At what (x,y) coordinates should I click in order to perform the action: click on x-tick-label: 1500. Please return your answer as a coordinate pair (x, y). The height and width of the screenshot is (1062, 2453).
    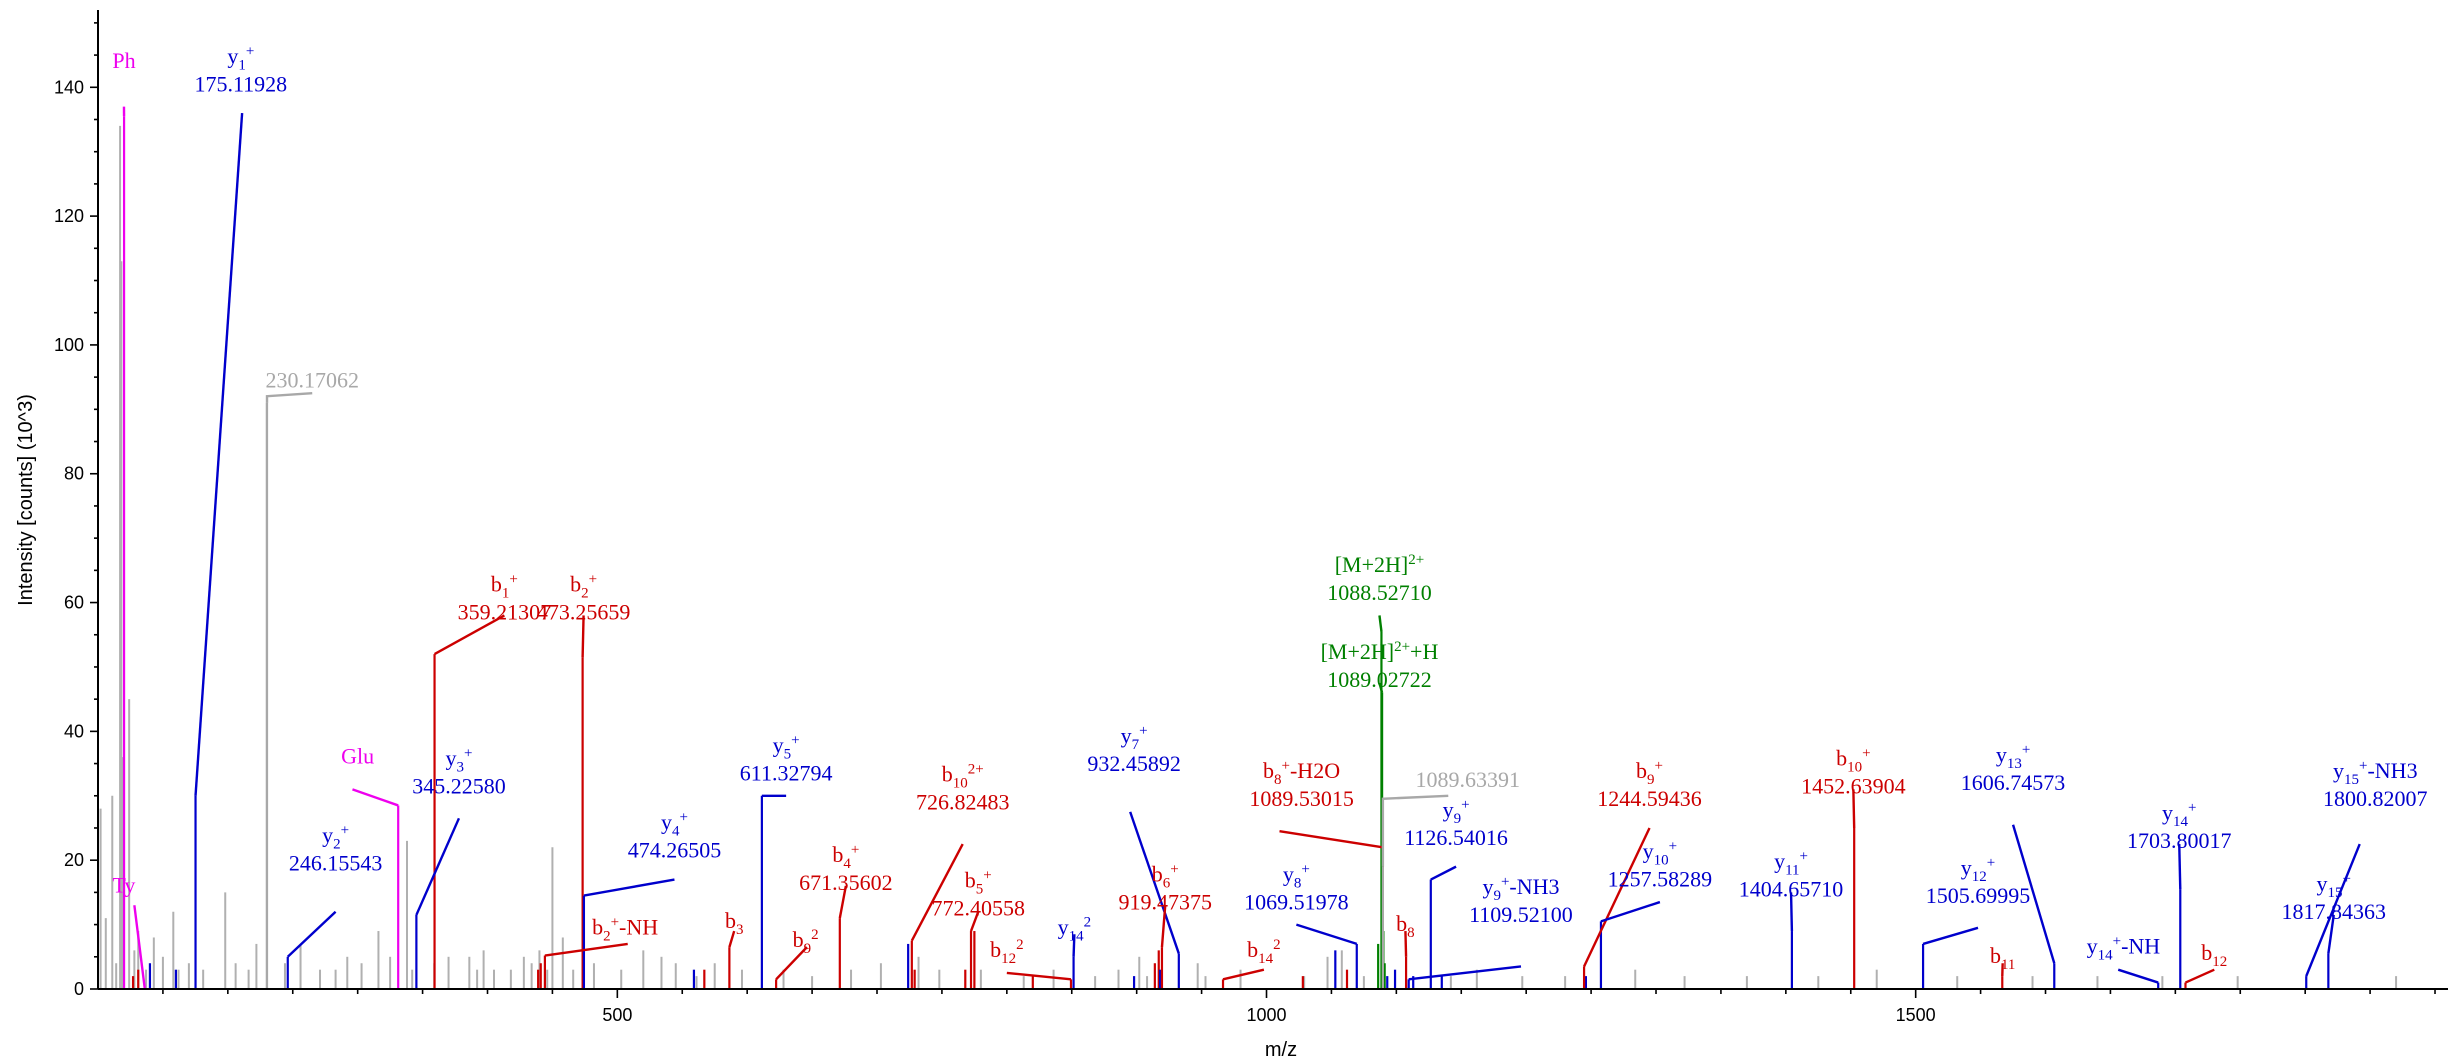
    Looking at the image, I should click on (1916, 1015).